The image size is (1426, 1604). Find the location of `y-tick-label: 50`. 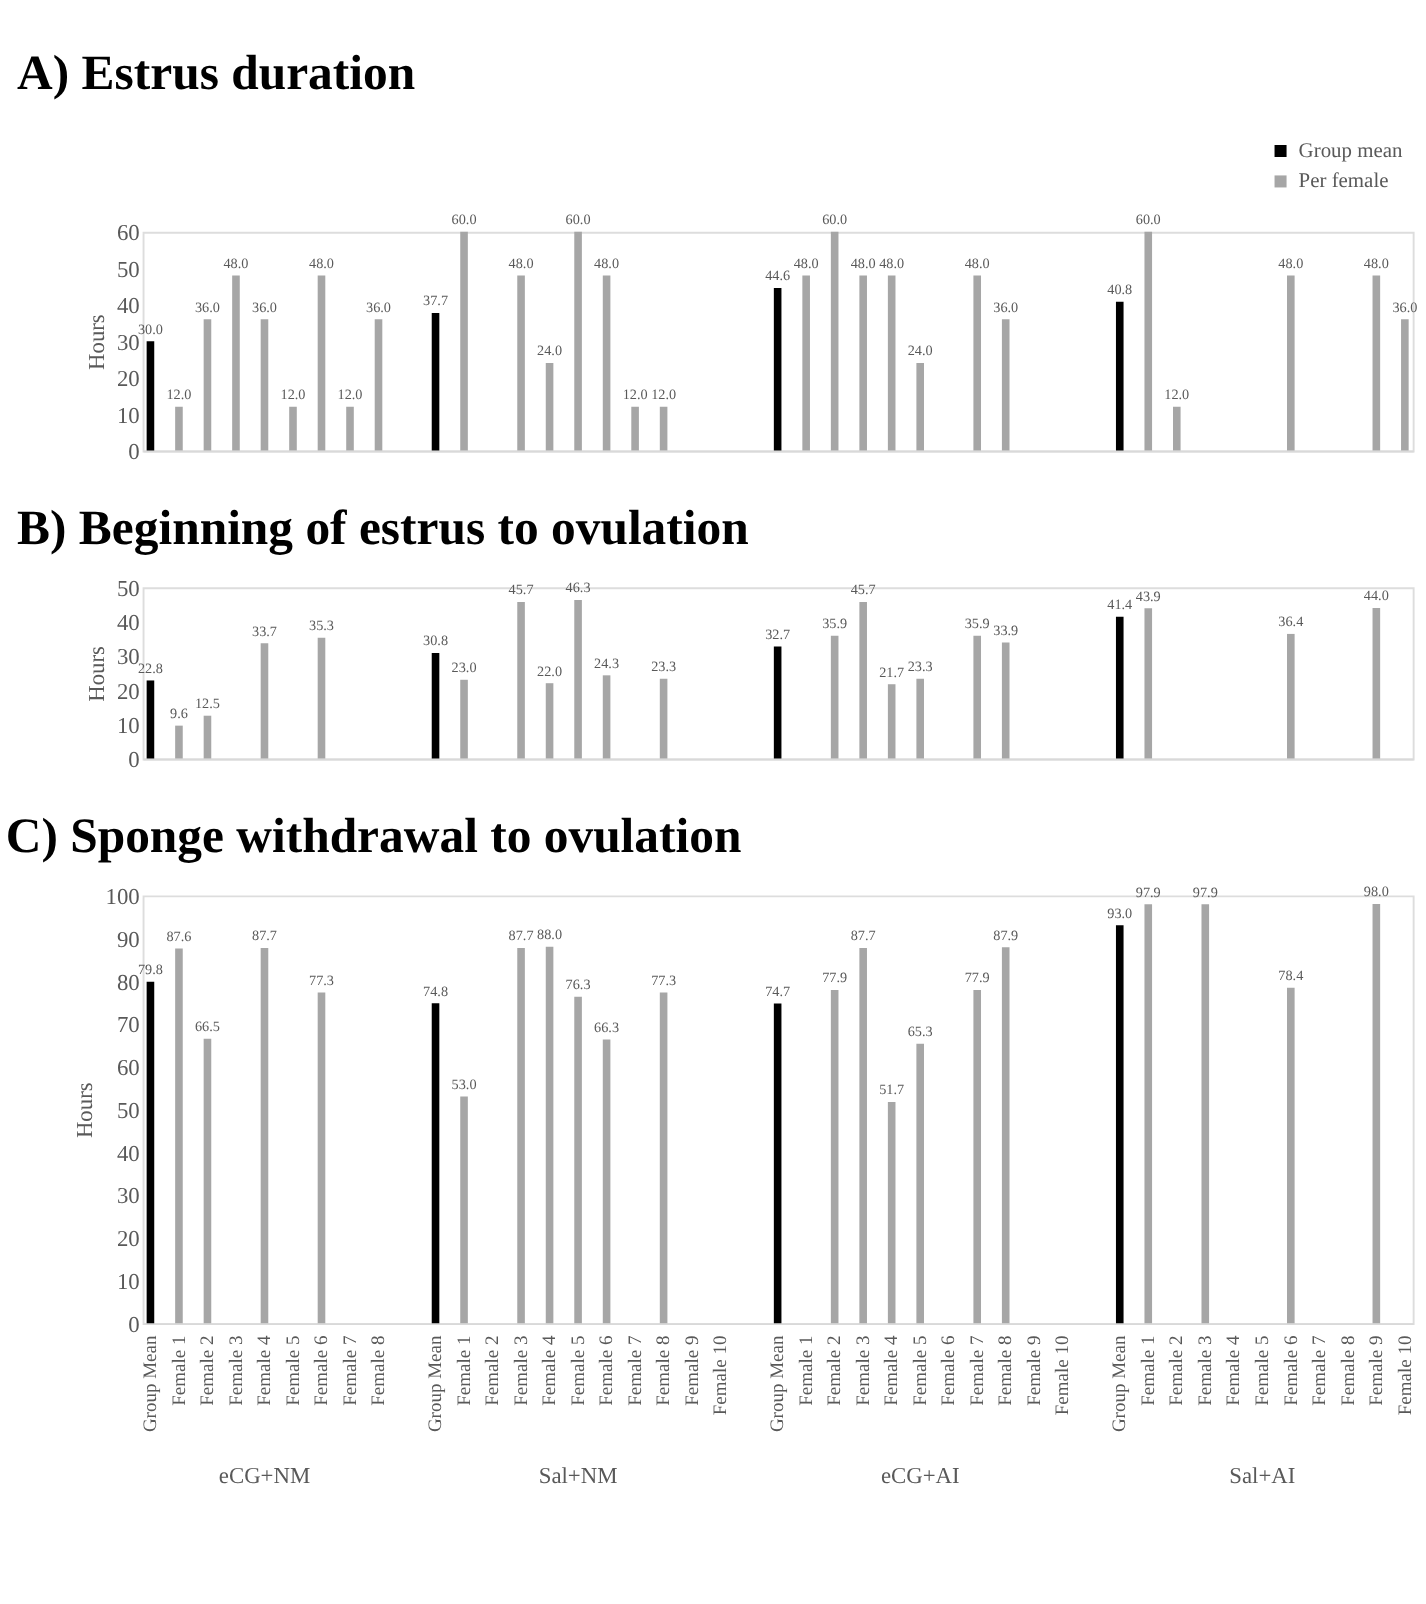

y-tick-label: 50 is located at coordinates (128, 1111).